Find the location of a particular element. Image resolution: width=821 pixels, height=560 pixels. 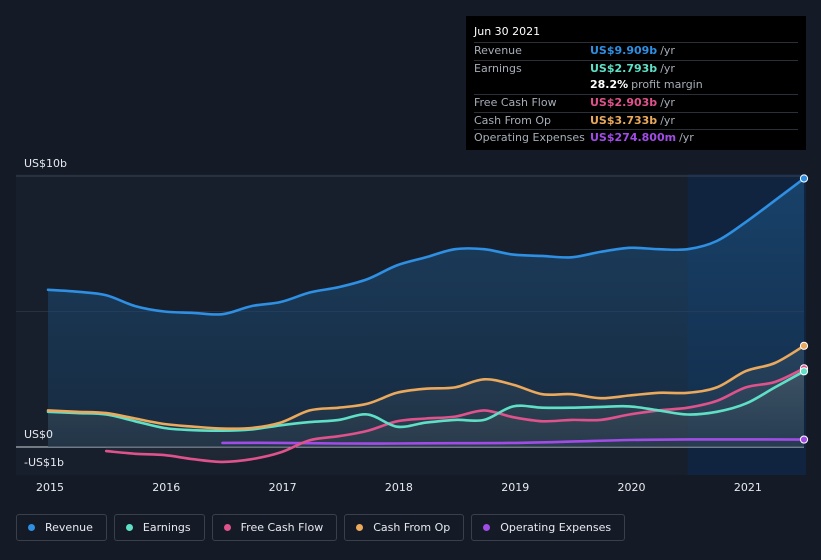

y-tick-label: US$0 is located at coordinates (39, 434).